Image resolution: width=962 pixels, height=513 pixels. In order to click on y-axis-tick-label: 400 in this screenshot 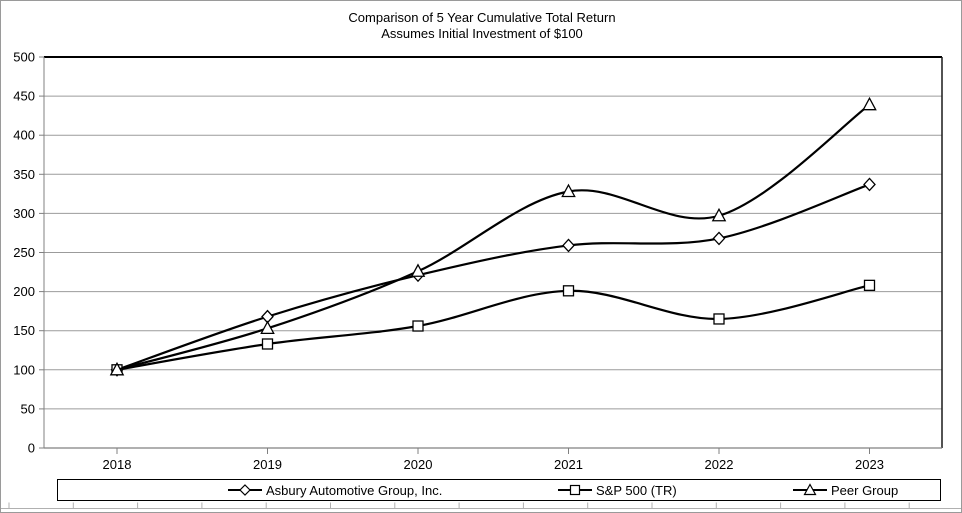, I will do `click(24, 135)`.